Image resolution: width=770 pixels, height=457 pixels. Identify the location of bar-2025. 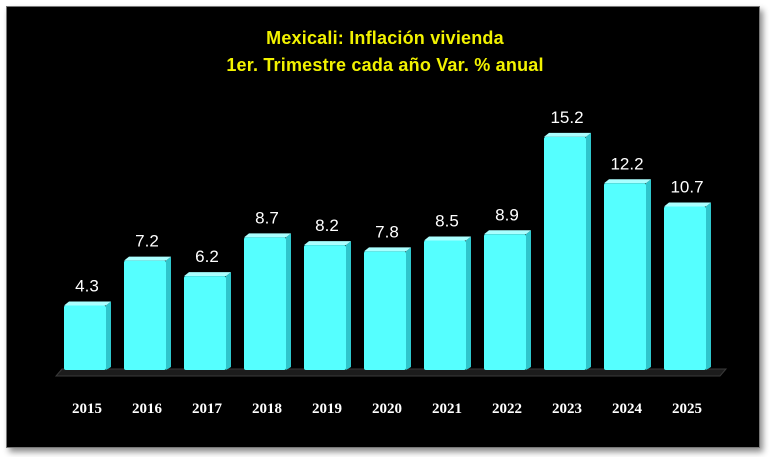
(687, 286).